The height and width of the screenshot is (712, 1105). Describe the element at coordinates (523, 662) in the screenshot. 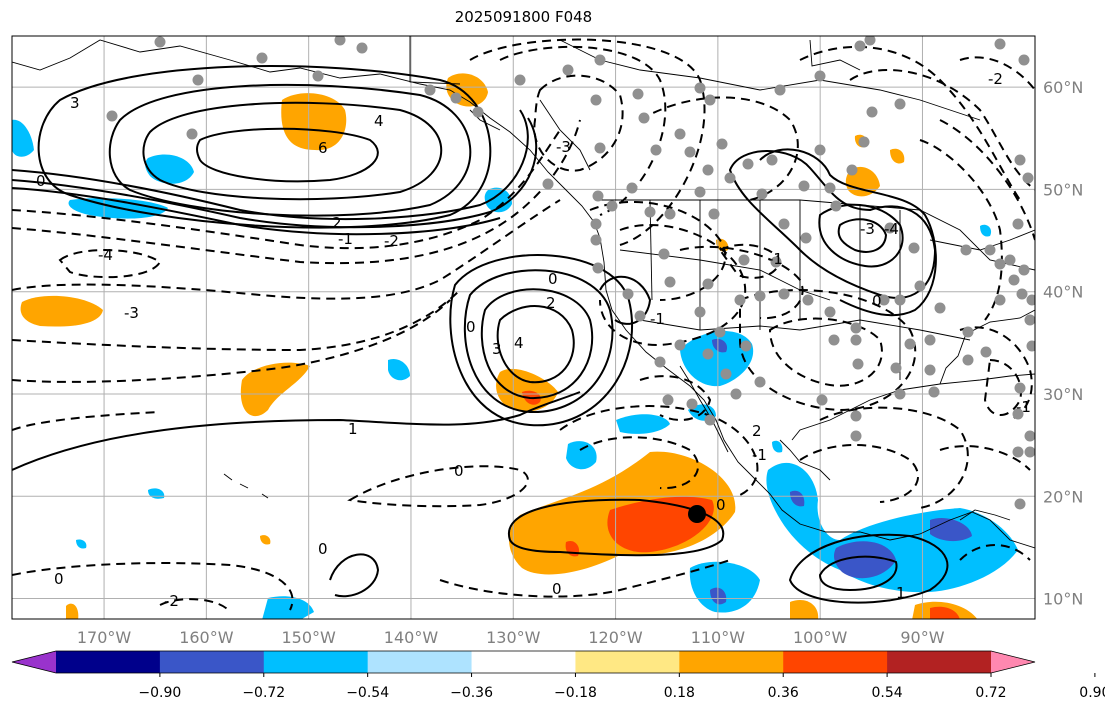

I see `colorbar-outline` at that location.